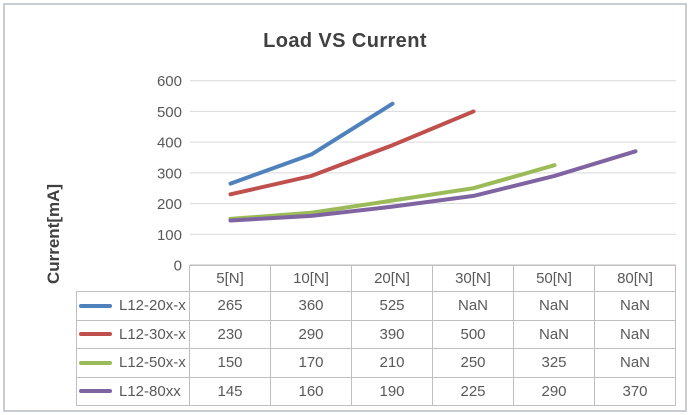 The image size is (690, 415). I want to click on column-header-50[N]: 50[N], so click(554, 278).